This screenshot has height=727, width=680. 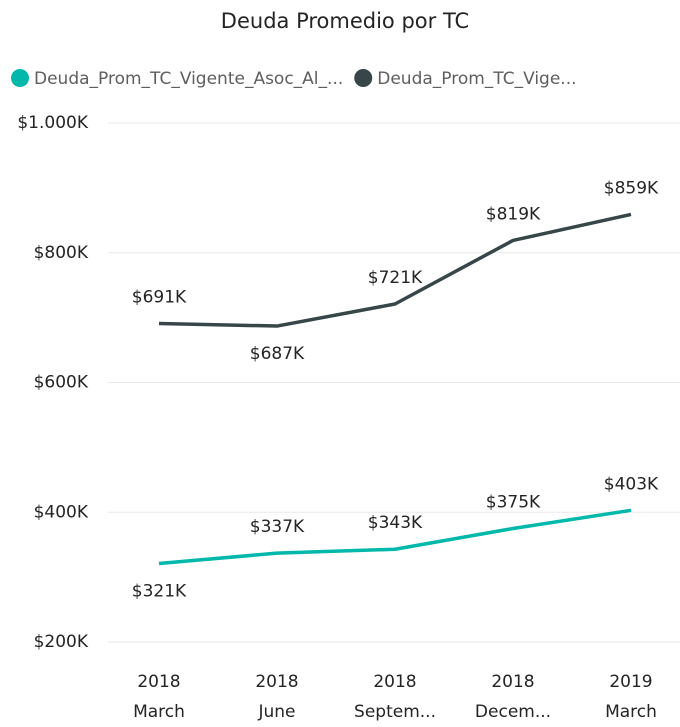 I want to click on y-tick-label: $800K, so click(x=61, y=253).